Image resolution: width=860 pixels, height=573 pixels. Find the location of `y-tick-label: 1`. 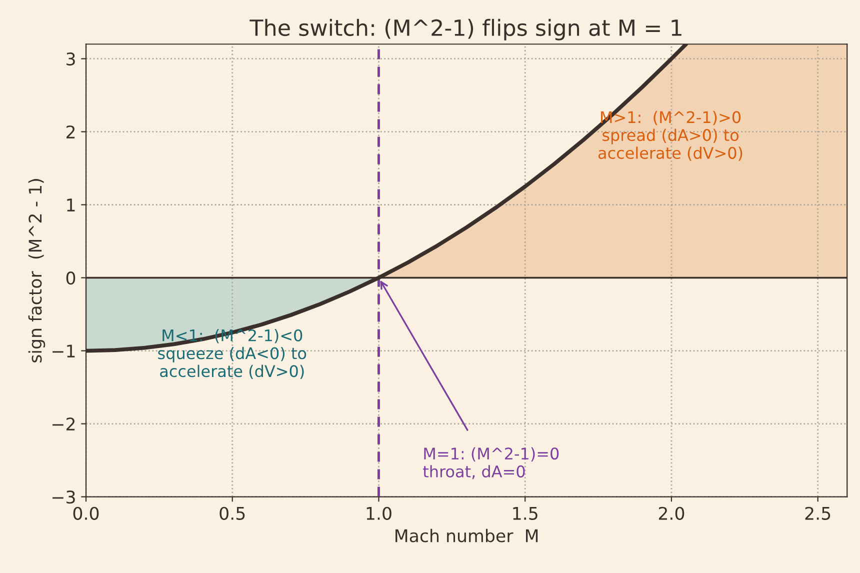

y-tick-label: 1 is located at coordinates (71, 205).